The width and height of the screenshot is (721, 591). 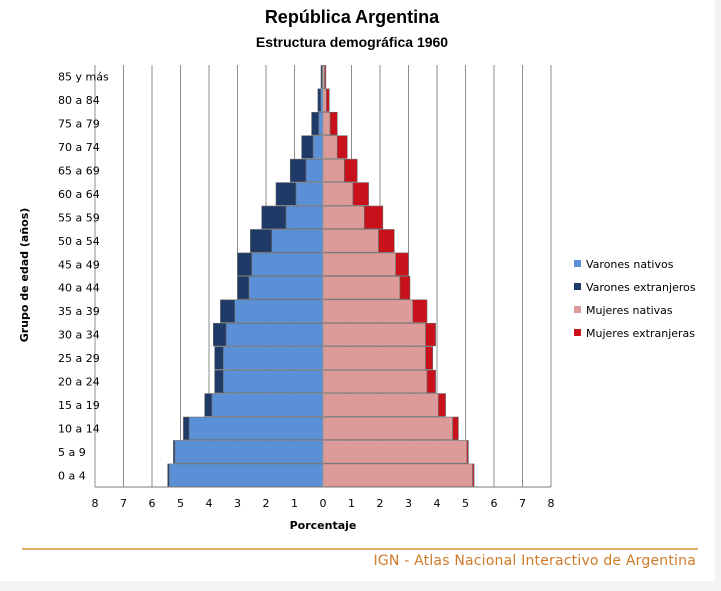 I want to click on x-tick-labels: 8 7 6 5 4 3 2 1 0 1 2 3 4 5 6 7 8, so click(x=323, y=503).